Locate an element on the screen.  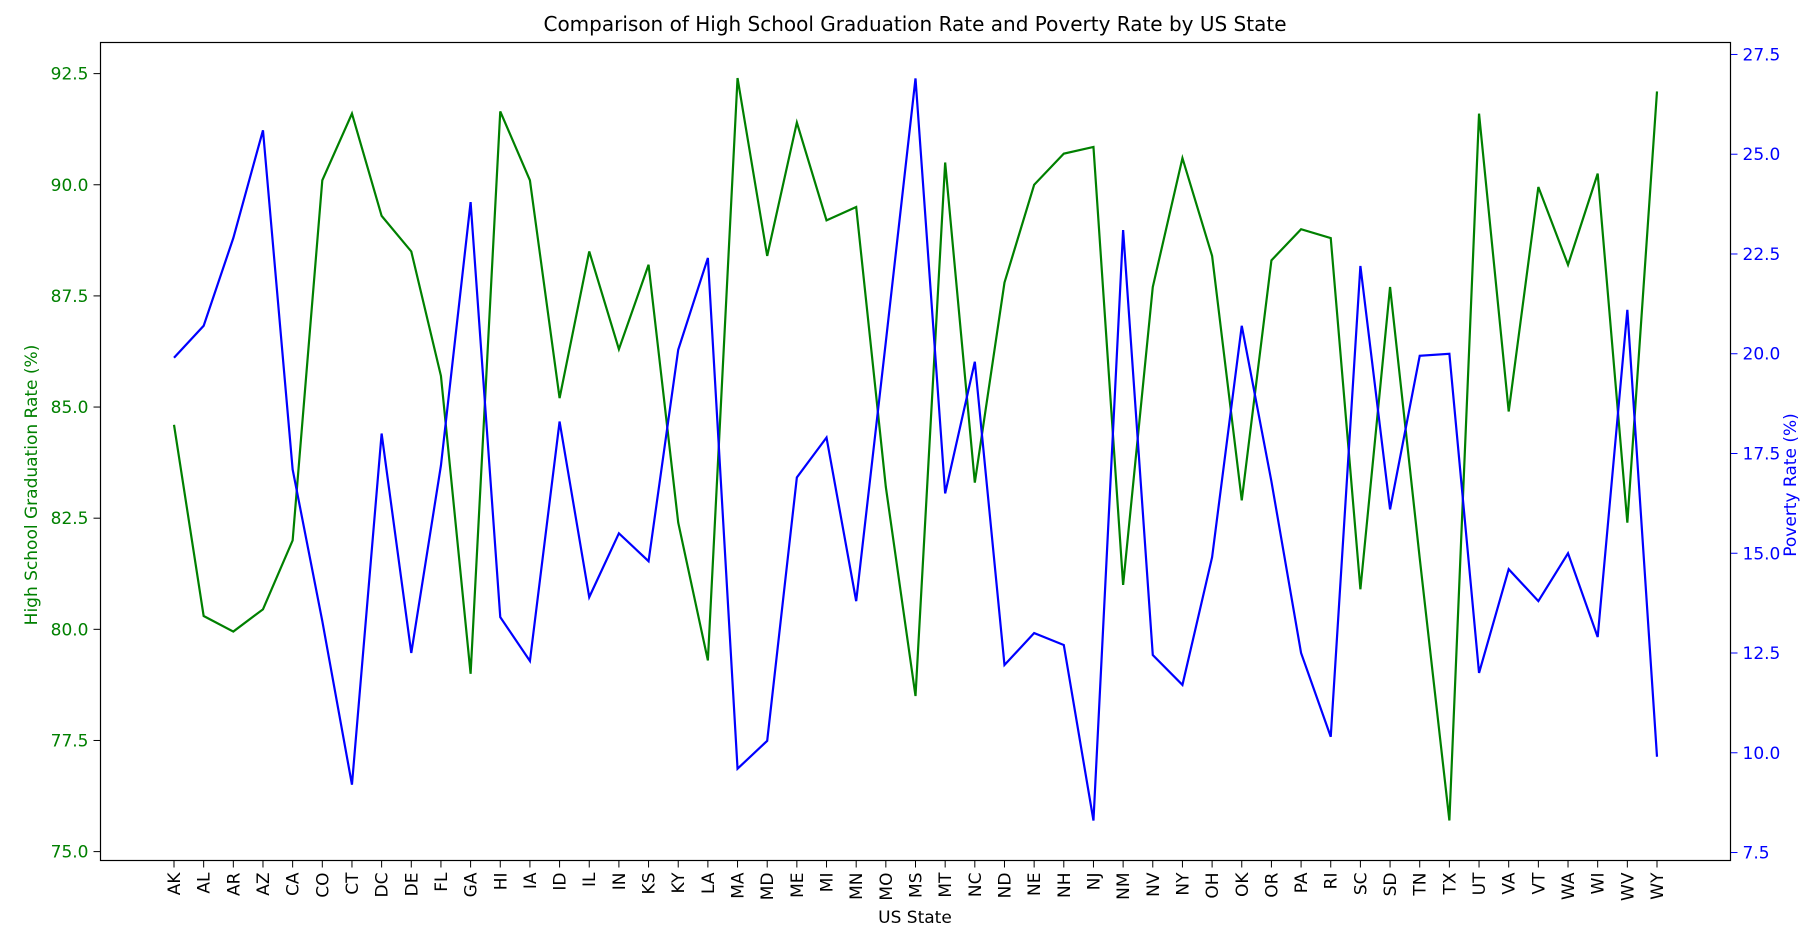
y-right-tick-label: 27.5 is located at coordinates (1762, 55).